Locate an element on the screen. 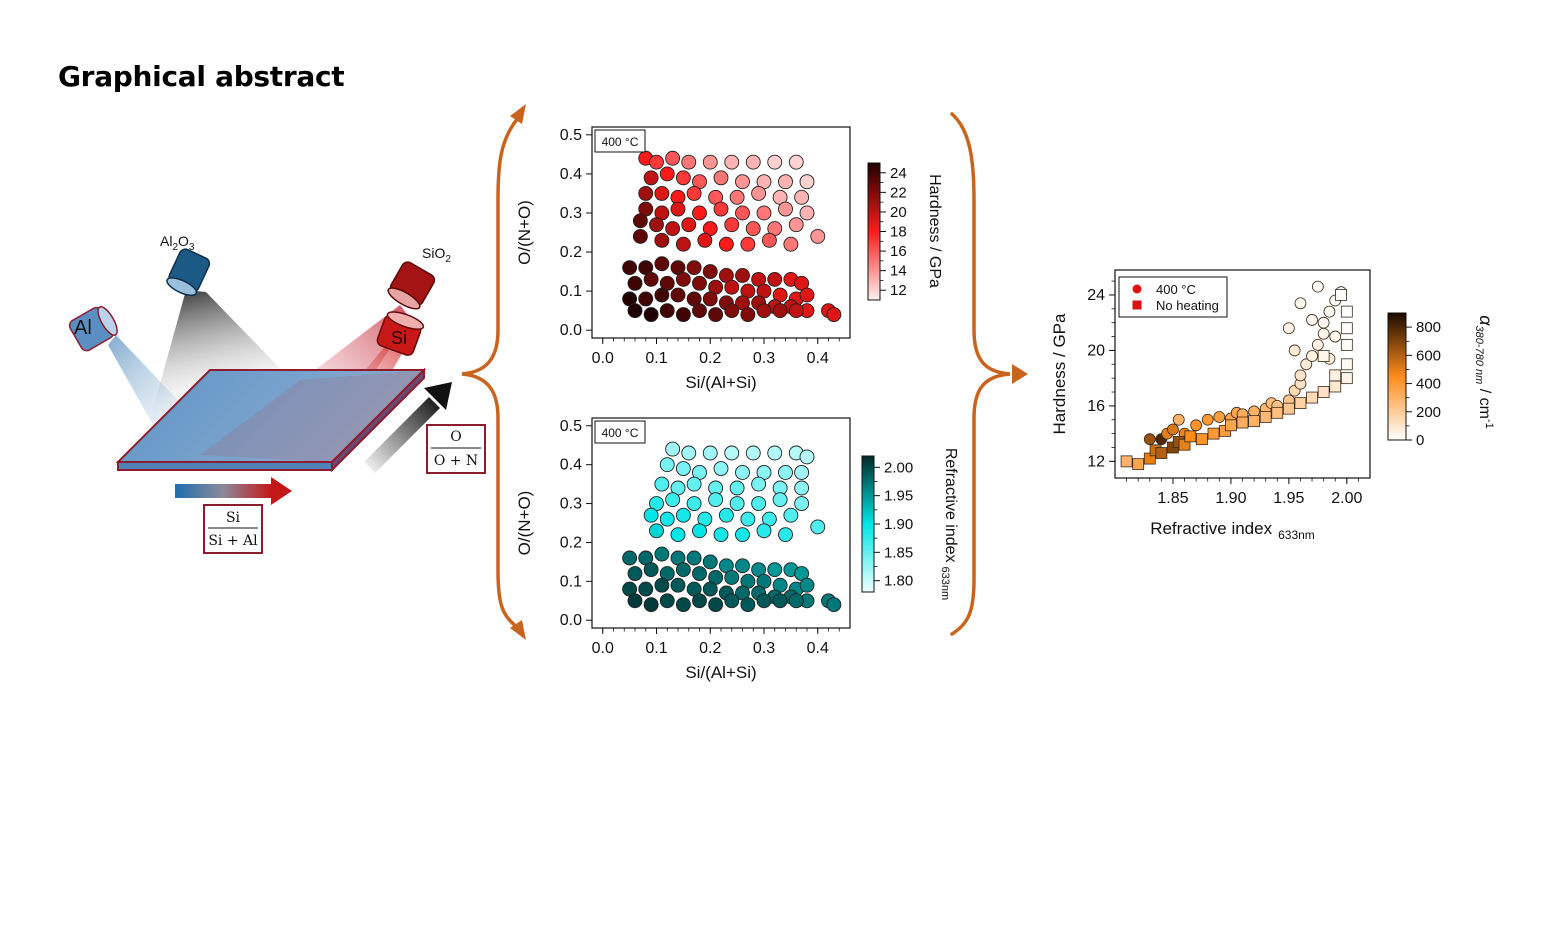  colorbar-label-main: Hardness / GPa is located at coordinates (934, 231).